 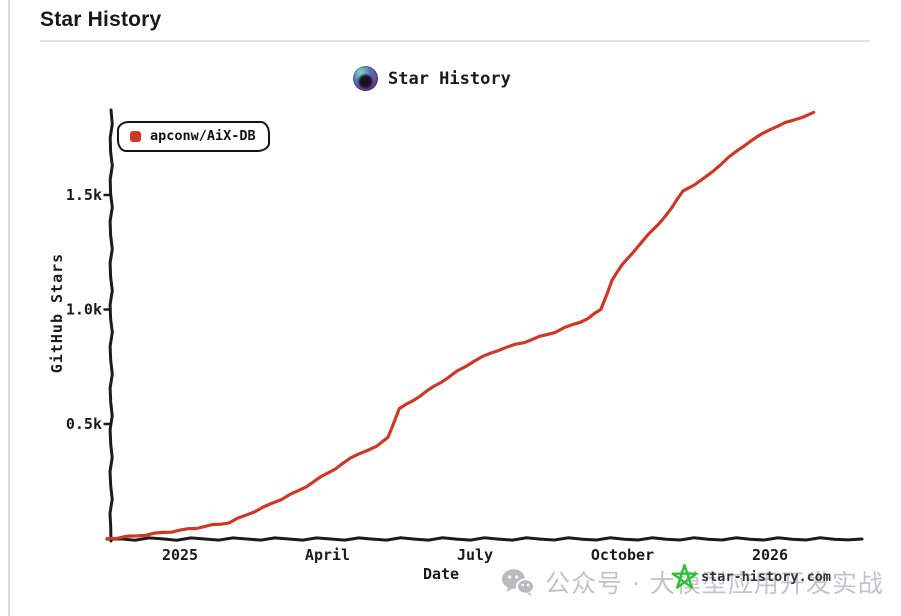 I want to click on x-tick-label: October, so click(x=622, y=555).